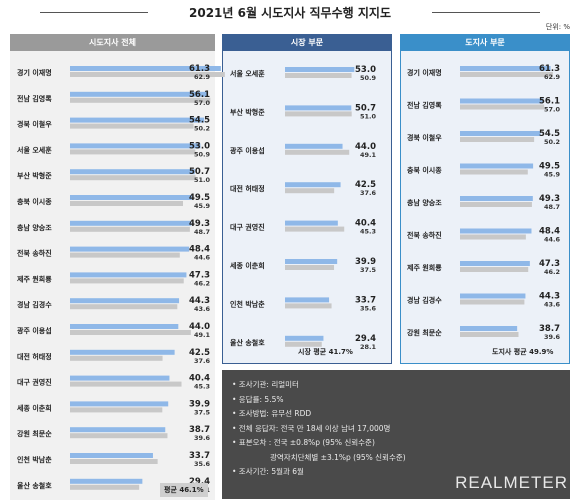 The width and height of the screenshot is (580, 501). Describe the element at coordinates (523, 352) in the screenshot. I see `average-governor: 도지사 평균 49.9%` at that location.